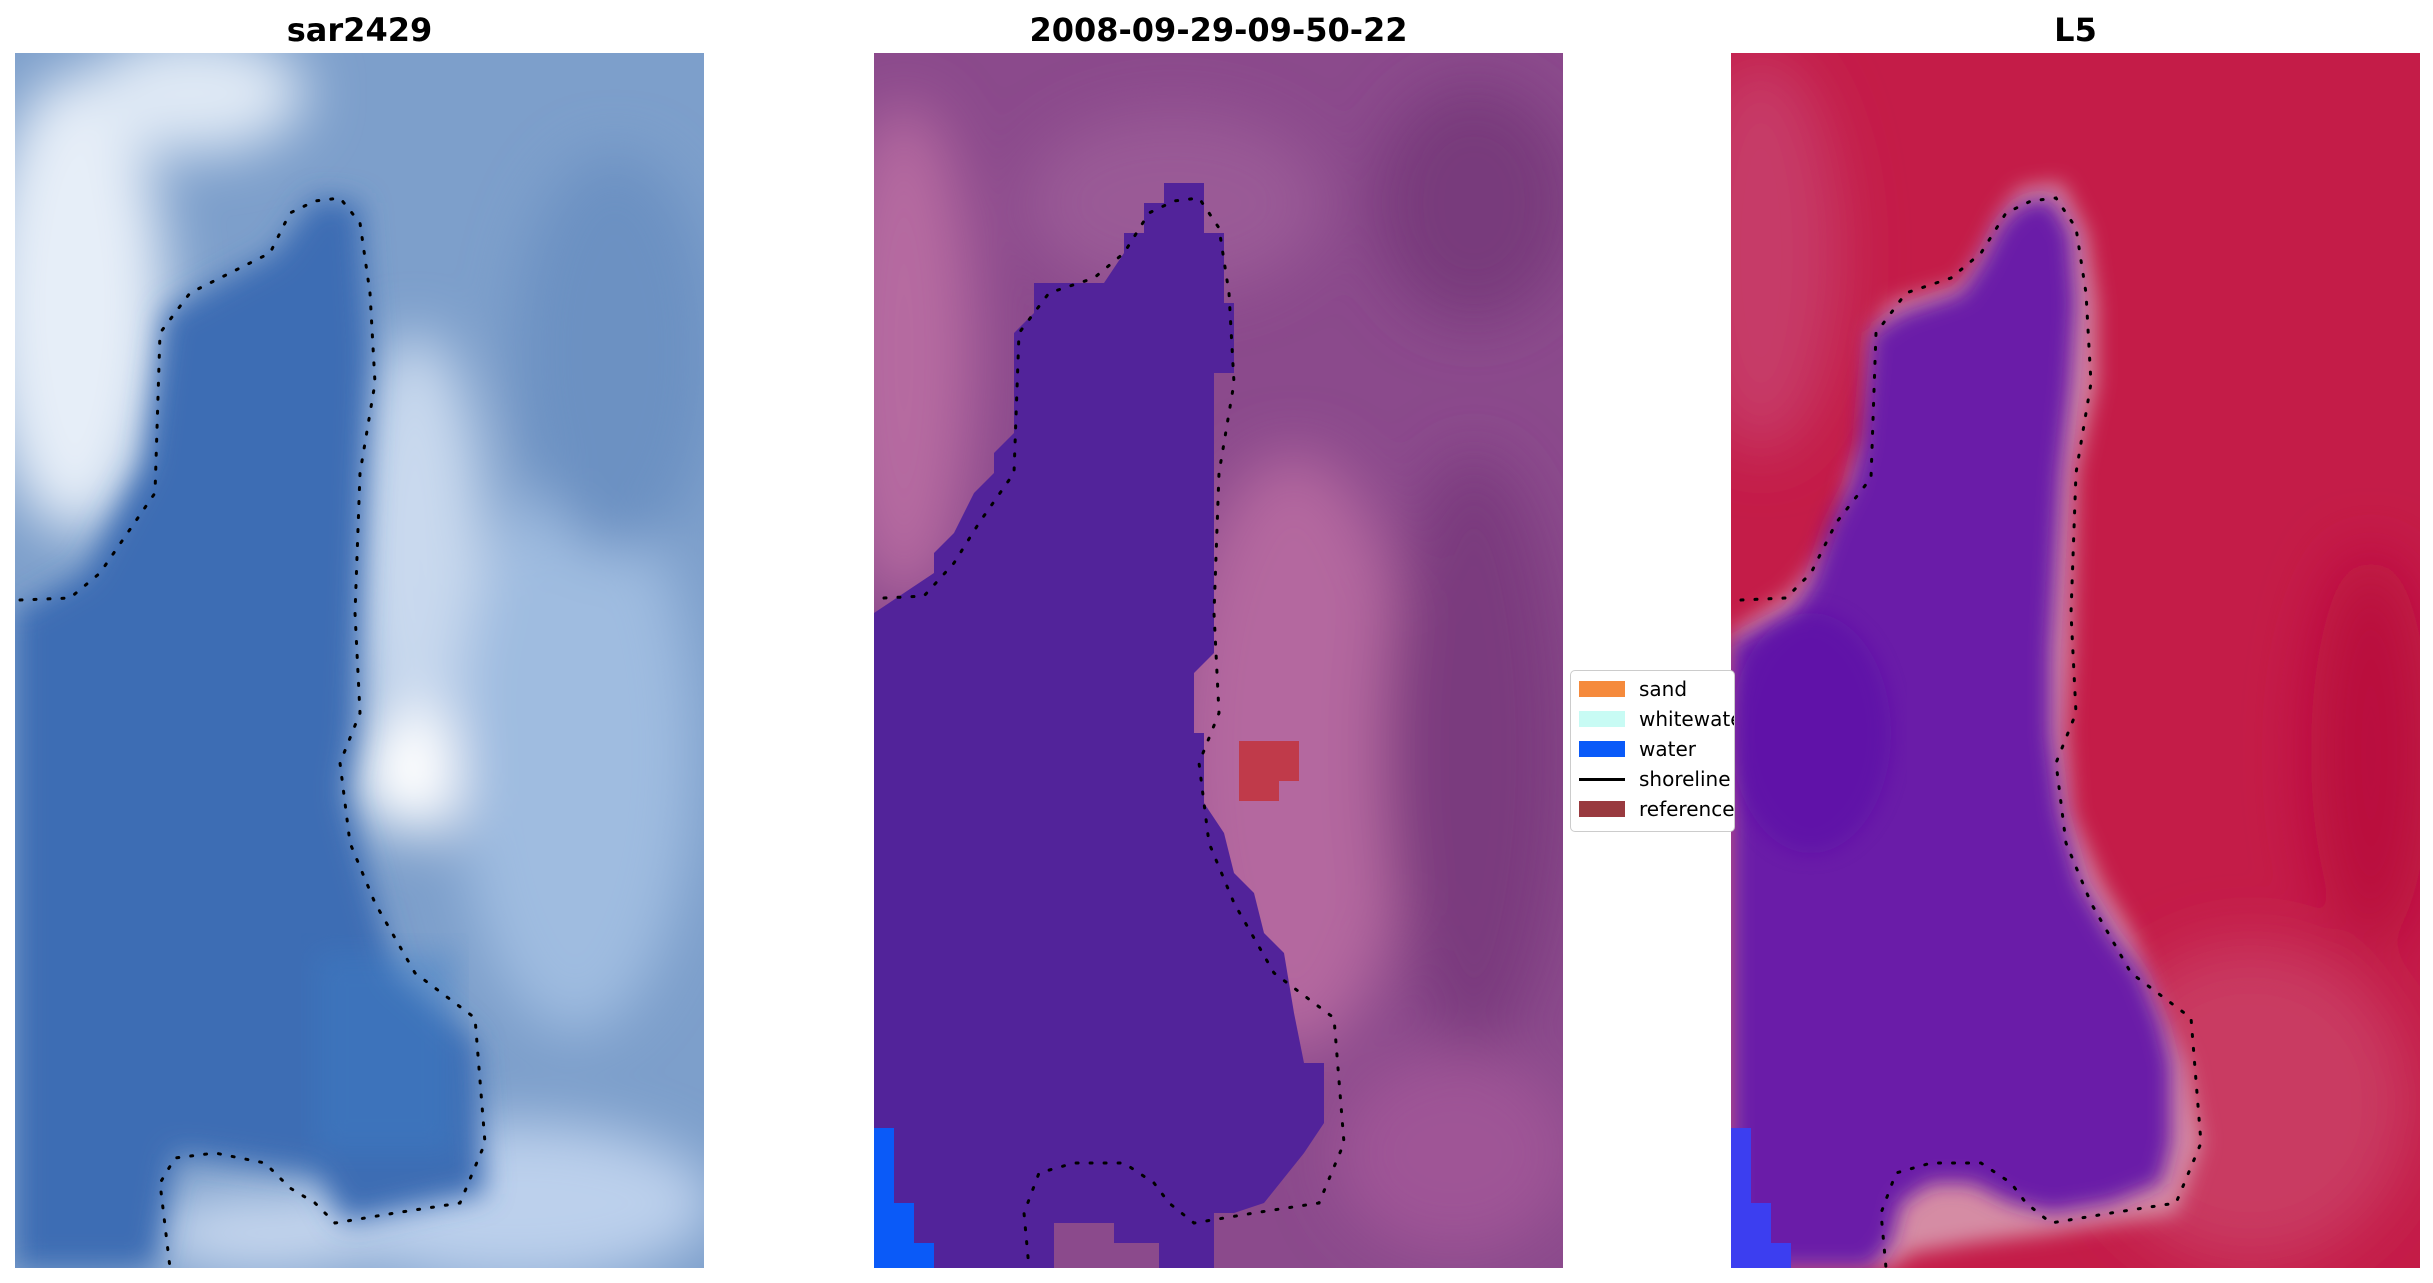 The image size is (2433, 1283). What do you see at coordinates (1602, 719) in the screenshot?
I see `legend-swatch-whitewater` at bounding box center [1602, 719].